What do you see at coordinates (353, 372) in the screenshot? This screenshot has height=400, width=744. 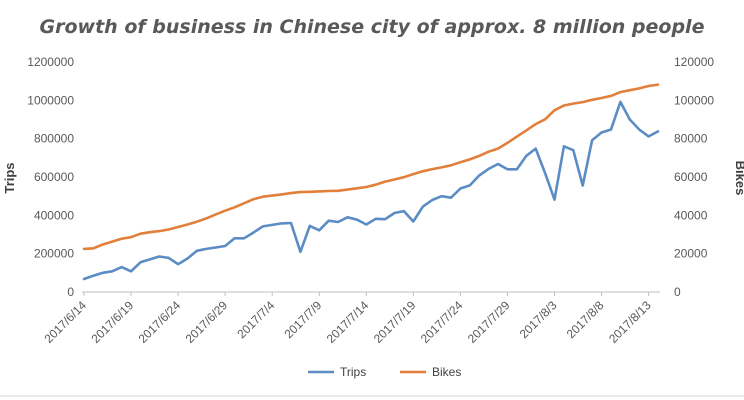 I see `legend-label-trips: Trips` at bounding box center [353, 372].